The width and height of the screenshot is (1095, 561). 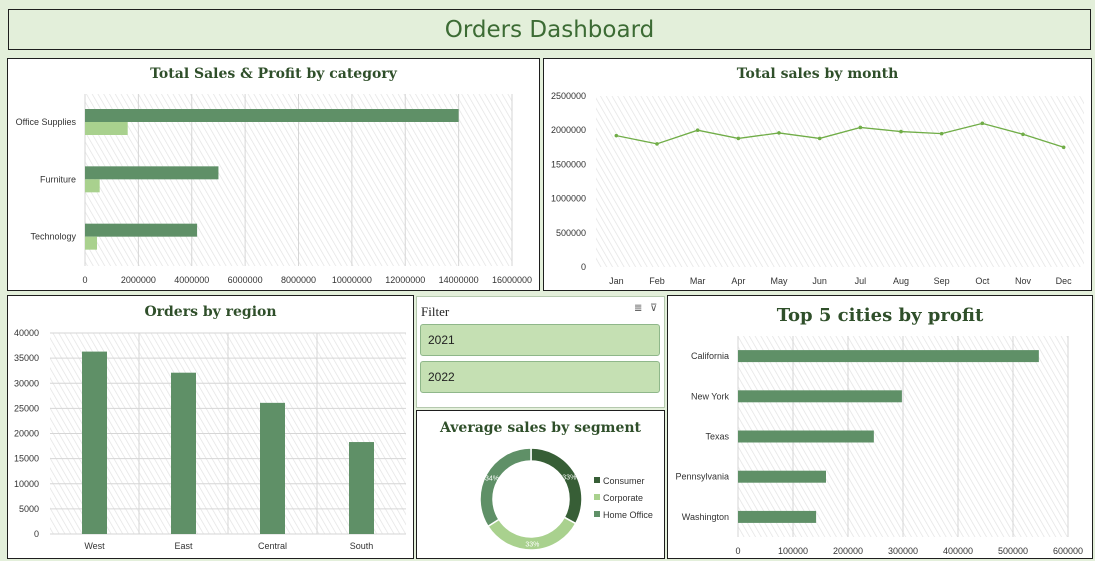 I want to click on y-tick-label: 40000, so click(x=26, y=333).